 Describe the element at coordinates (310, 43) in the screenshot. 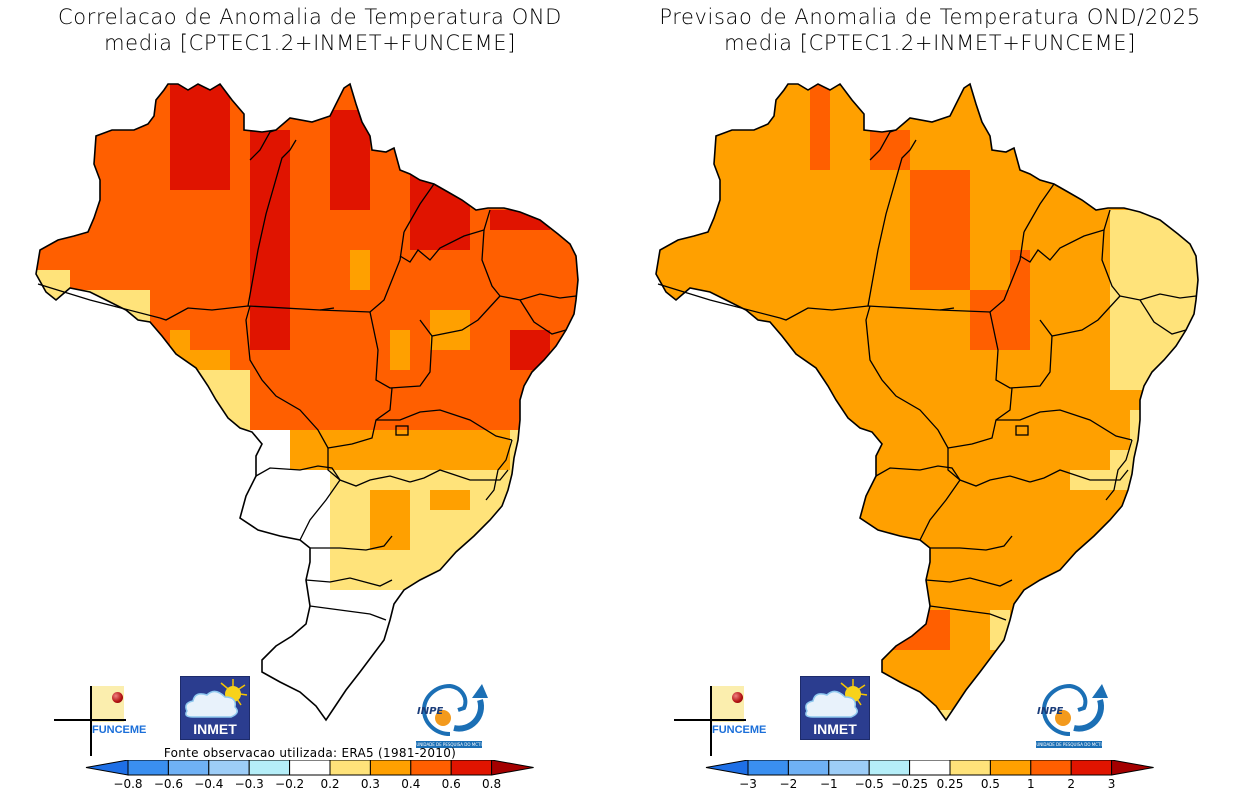

I see `correlation-title-line2: media [CPTEC1.2+INMET+FUNCEME]` at that location.